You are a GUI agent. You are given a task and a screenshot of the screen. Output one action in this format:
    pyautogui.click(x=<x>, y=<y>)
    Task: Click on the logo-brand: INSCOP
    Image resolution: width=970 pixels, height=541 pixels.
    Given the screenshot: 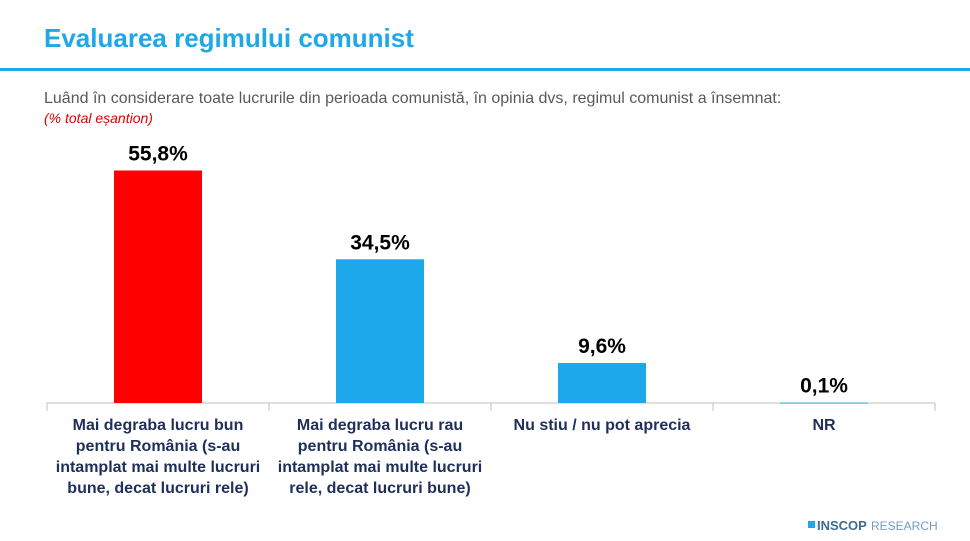 What is the action you would take?
    pyautogui.click(x=842, y=525)
    